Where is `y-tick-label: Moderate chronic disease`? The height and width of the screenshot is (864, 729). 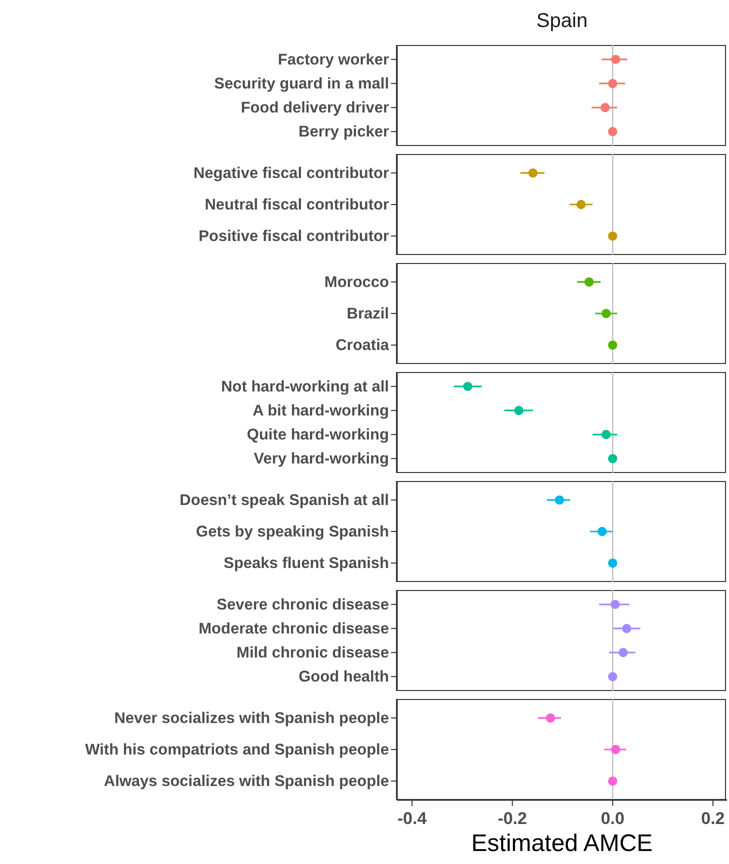
y-tick-label: Moderate chronic disease is located at coordinates (294, 629).